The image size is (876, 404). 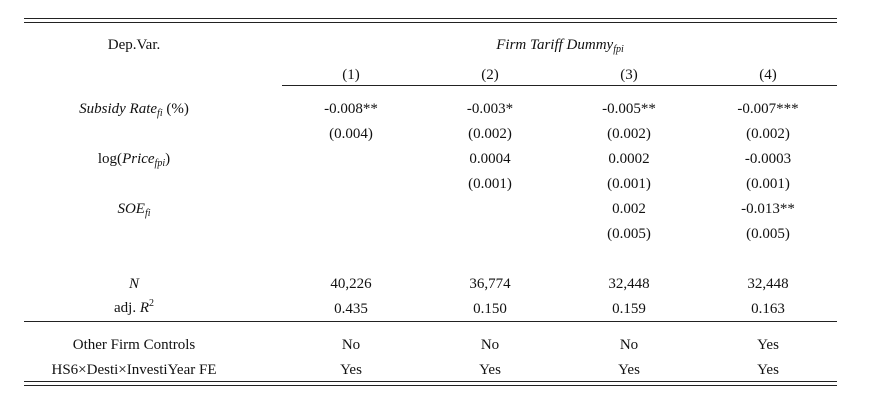 What do you see at coordinates (555, 45) in the screenshot?
I see `depvar-title-main: Firm Tariff Dummy` at bounding box center [555, 45].